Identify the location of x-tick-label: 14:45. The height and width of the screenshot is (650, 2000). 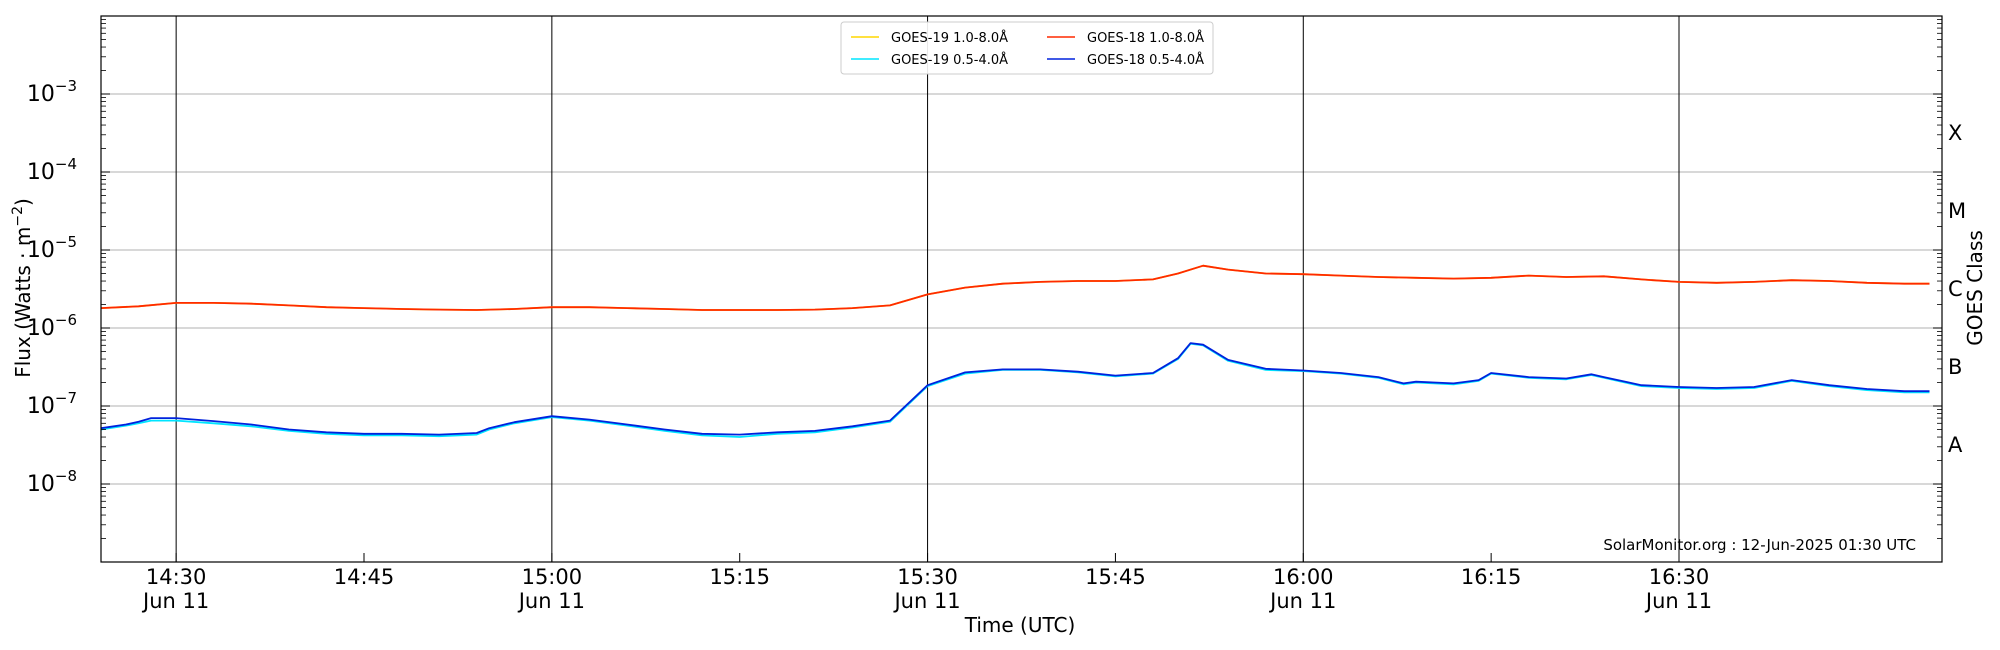
(364, 577).